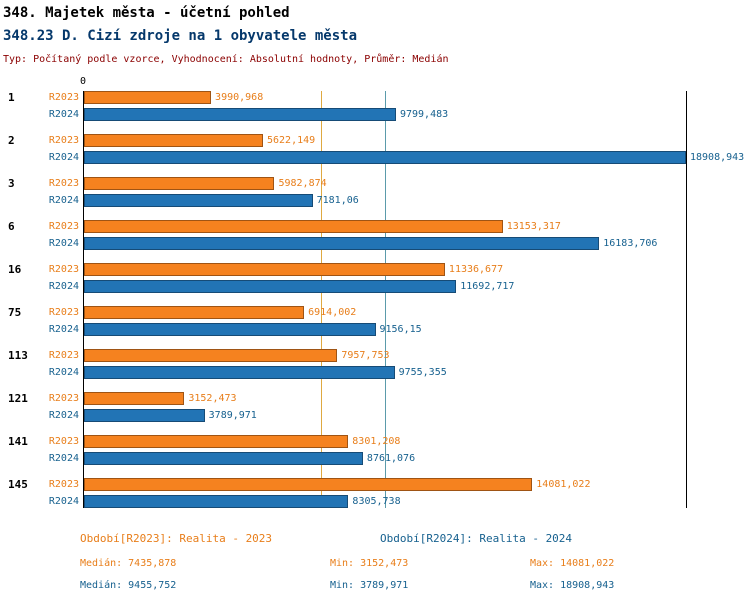 The image size is (750, 602). Describe the element at coordinates (15, 269) in the screenshot. I see `category-label: 16` at that location.